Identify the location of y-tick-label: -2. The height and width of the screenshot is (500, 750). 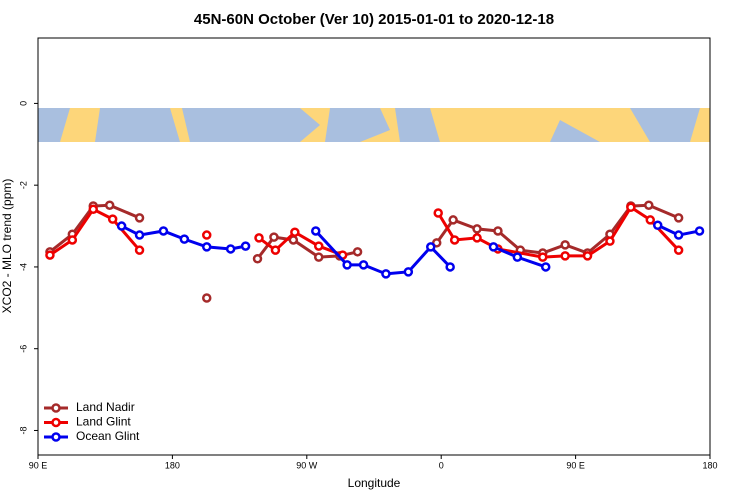
(23, 185).